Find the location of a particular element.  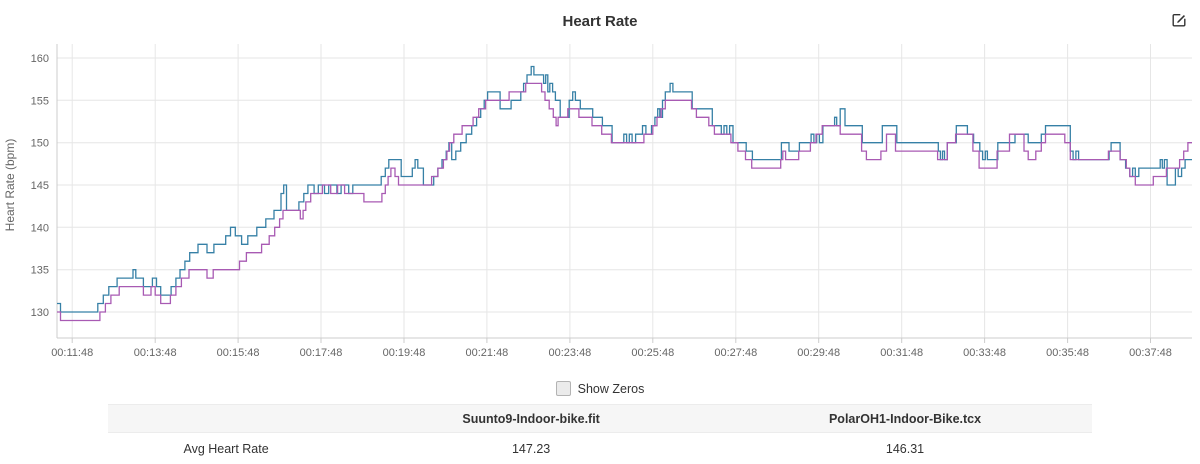

svg-text: 145 is located at coordinates (40, 186).